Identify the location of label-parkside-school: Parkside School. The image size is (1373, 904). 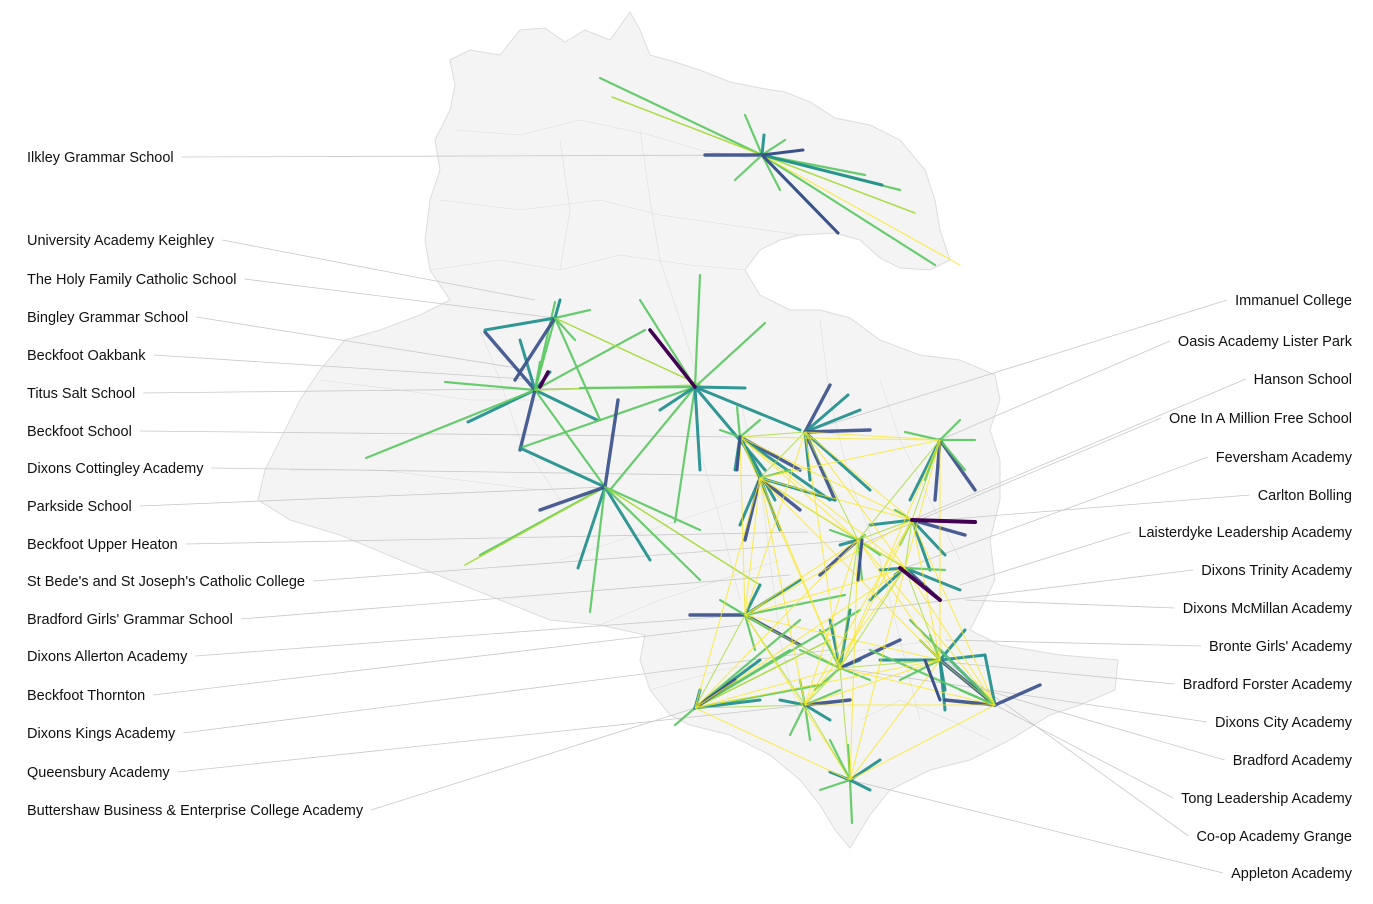
(79, 507).